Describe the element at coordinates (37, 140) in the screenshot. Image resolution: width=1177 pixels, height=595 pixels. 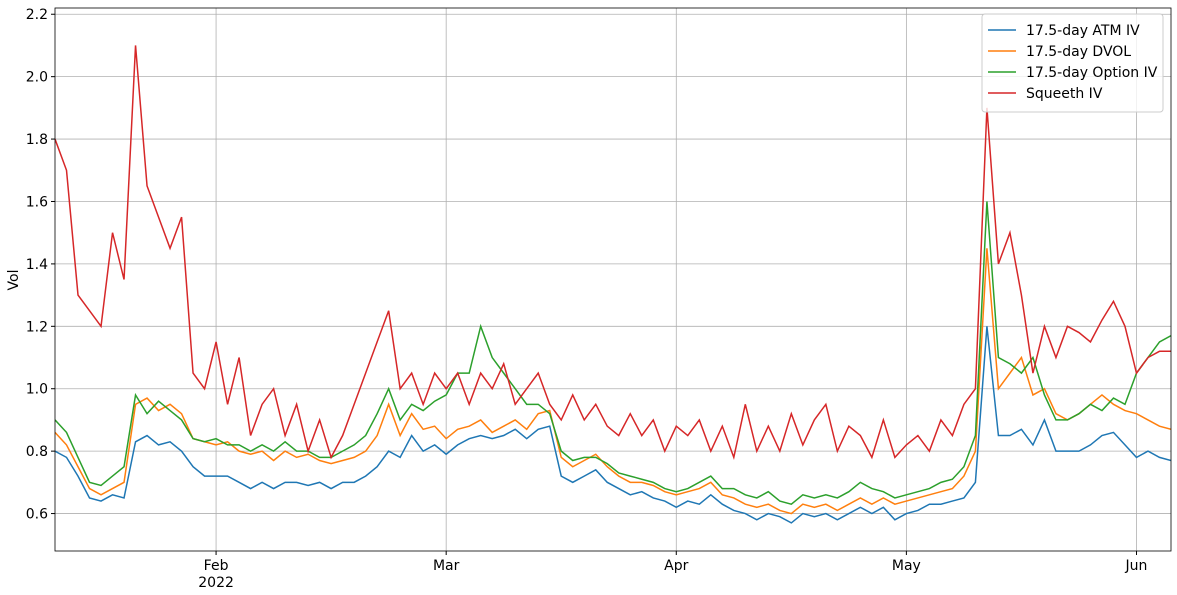
I see `y-tick-label: 1.8` at that location.